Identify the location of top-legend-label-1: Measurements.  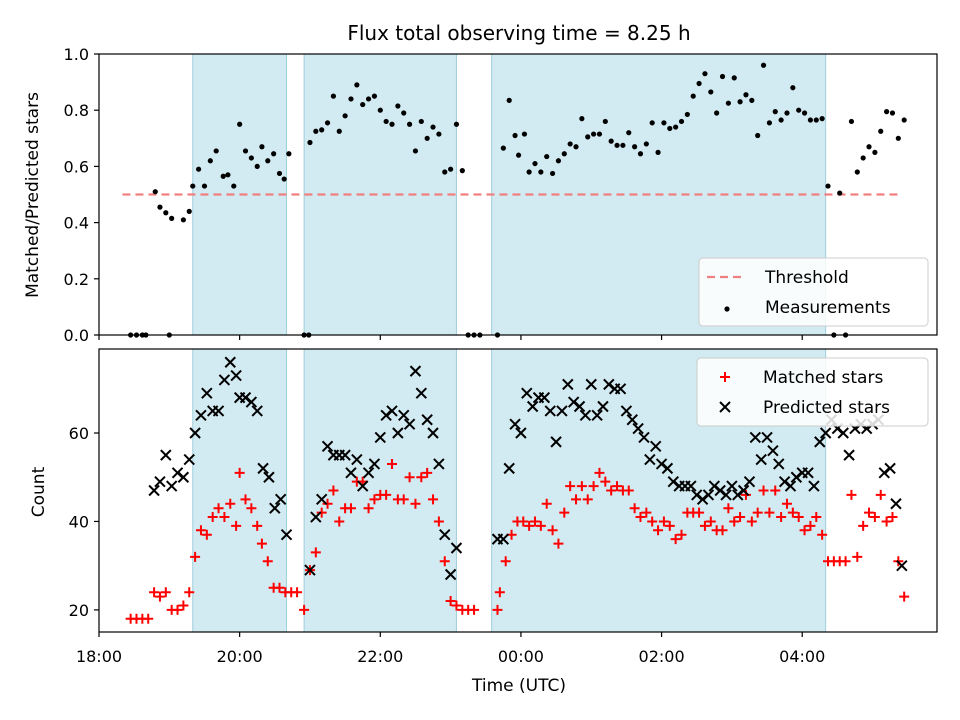
(828, 308).